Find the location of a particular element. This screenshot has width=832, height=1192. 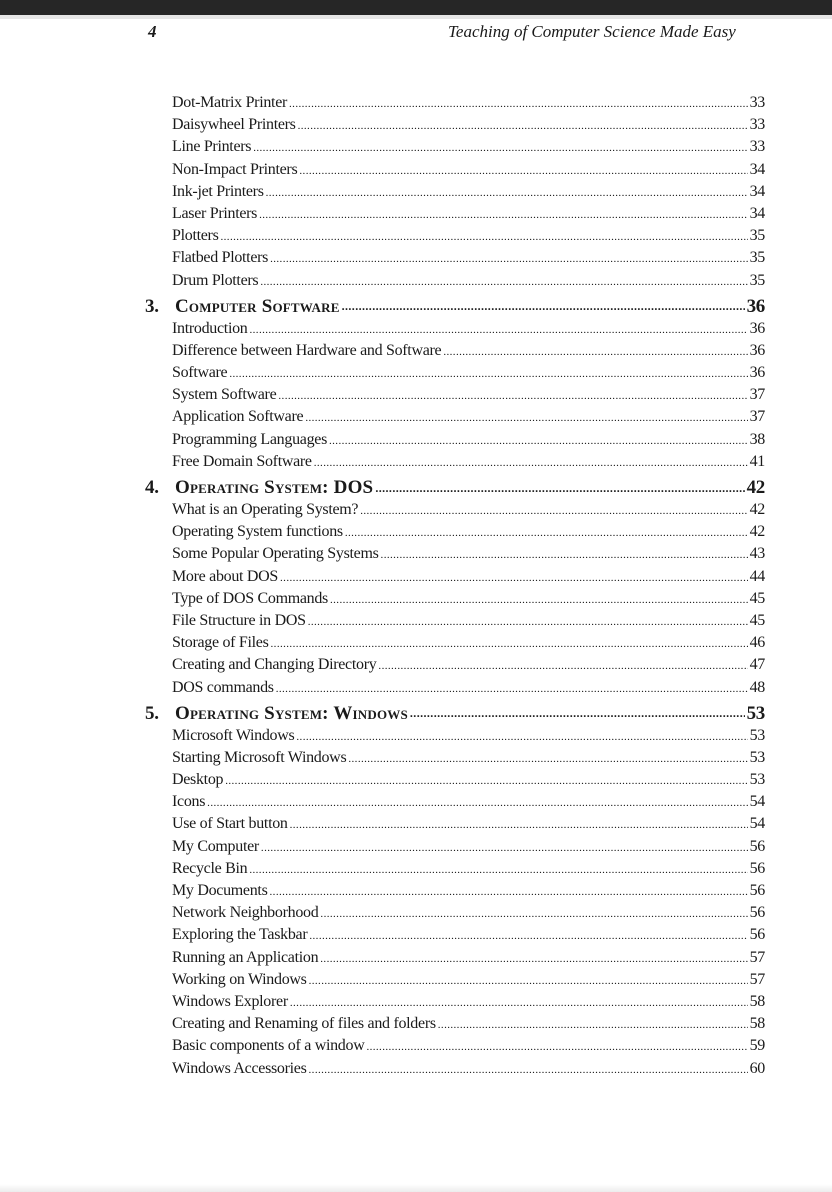

toc-entry-title: Type of DOS Commands is located at coordinates (250, 598).